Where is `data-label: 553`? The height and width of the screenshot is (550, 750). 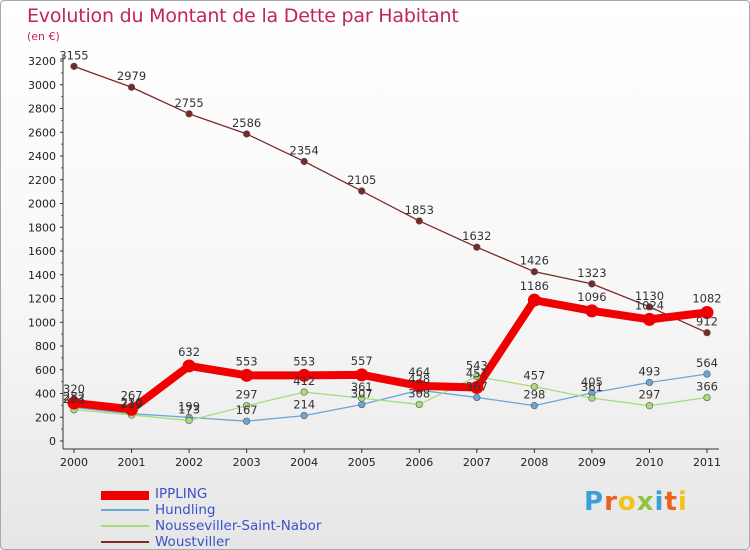 data-label: 553 is located at coordinates (304, 361).